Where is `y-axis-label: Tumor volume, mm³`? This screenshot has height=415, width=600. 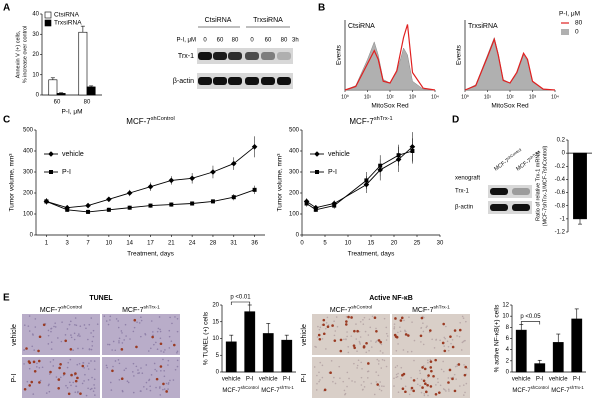 y-axis-label: Tumor volume, mm³ is located at coordinates (280, 182).